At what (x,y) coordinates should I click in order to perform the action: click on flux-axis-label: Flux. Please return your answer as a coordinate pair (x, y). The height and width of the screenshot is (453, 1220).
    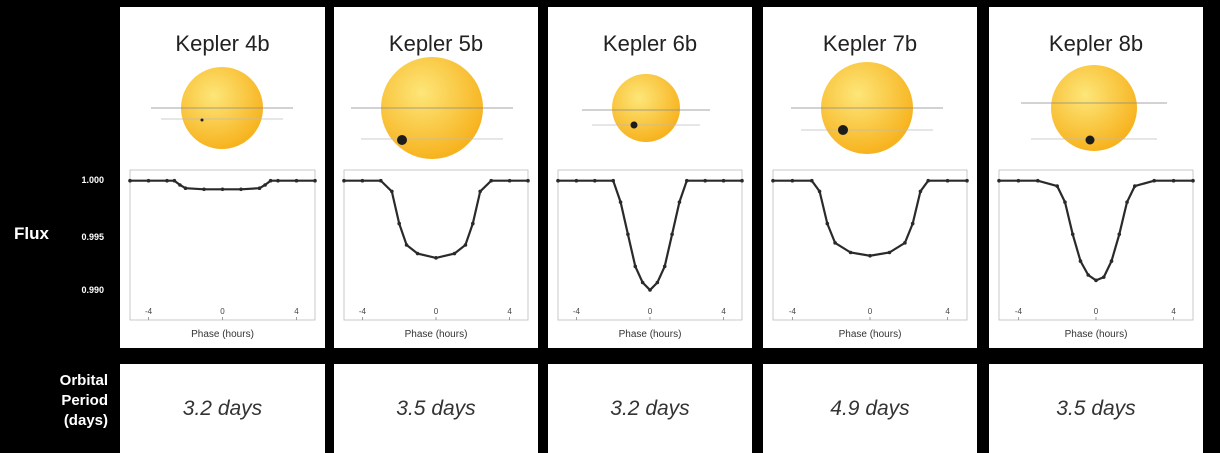
    Looking at the image, I should click on (31, 233).